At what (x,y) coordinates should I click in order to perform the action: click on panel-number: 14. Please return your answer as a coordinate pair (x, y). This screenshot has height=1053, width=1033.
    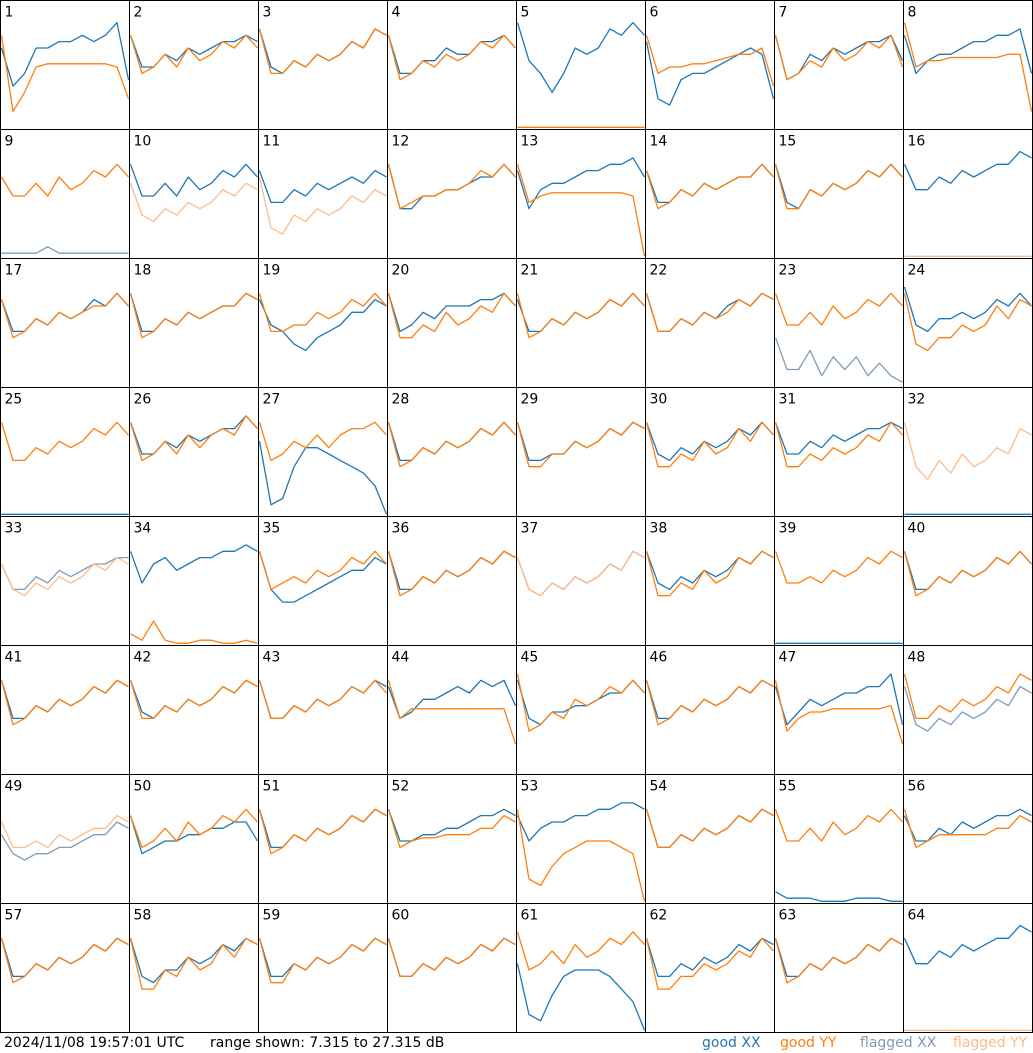
    Looking at the image, I should click on (659, 142).